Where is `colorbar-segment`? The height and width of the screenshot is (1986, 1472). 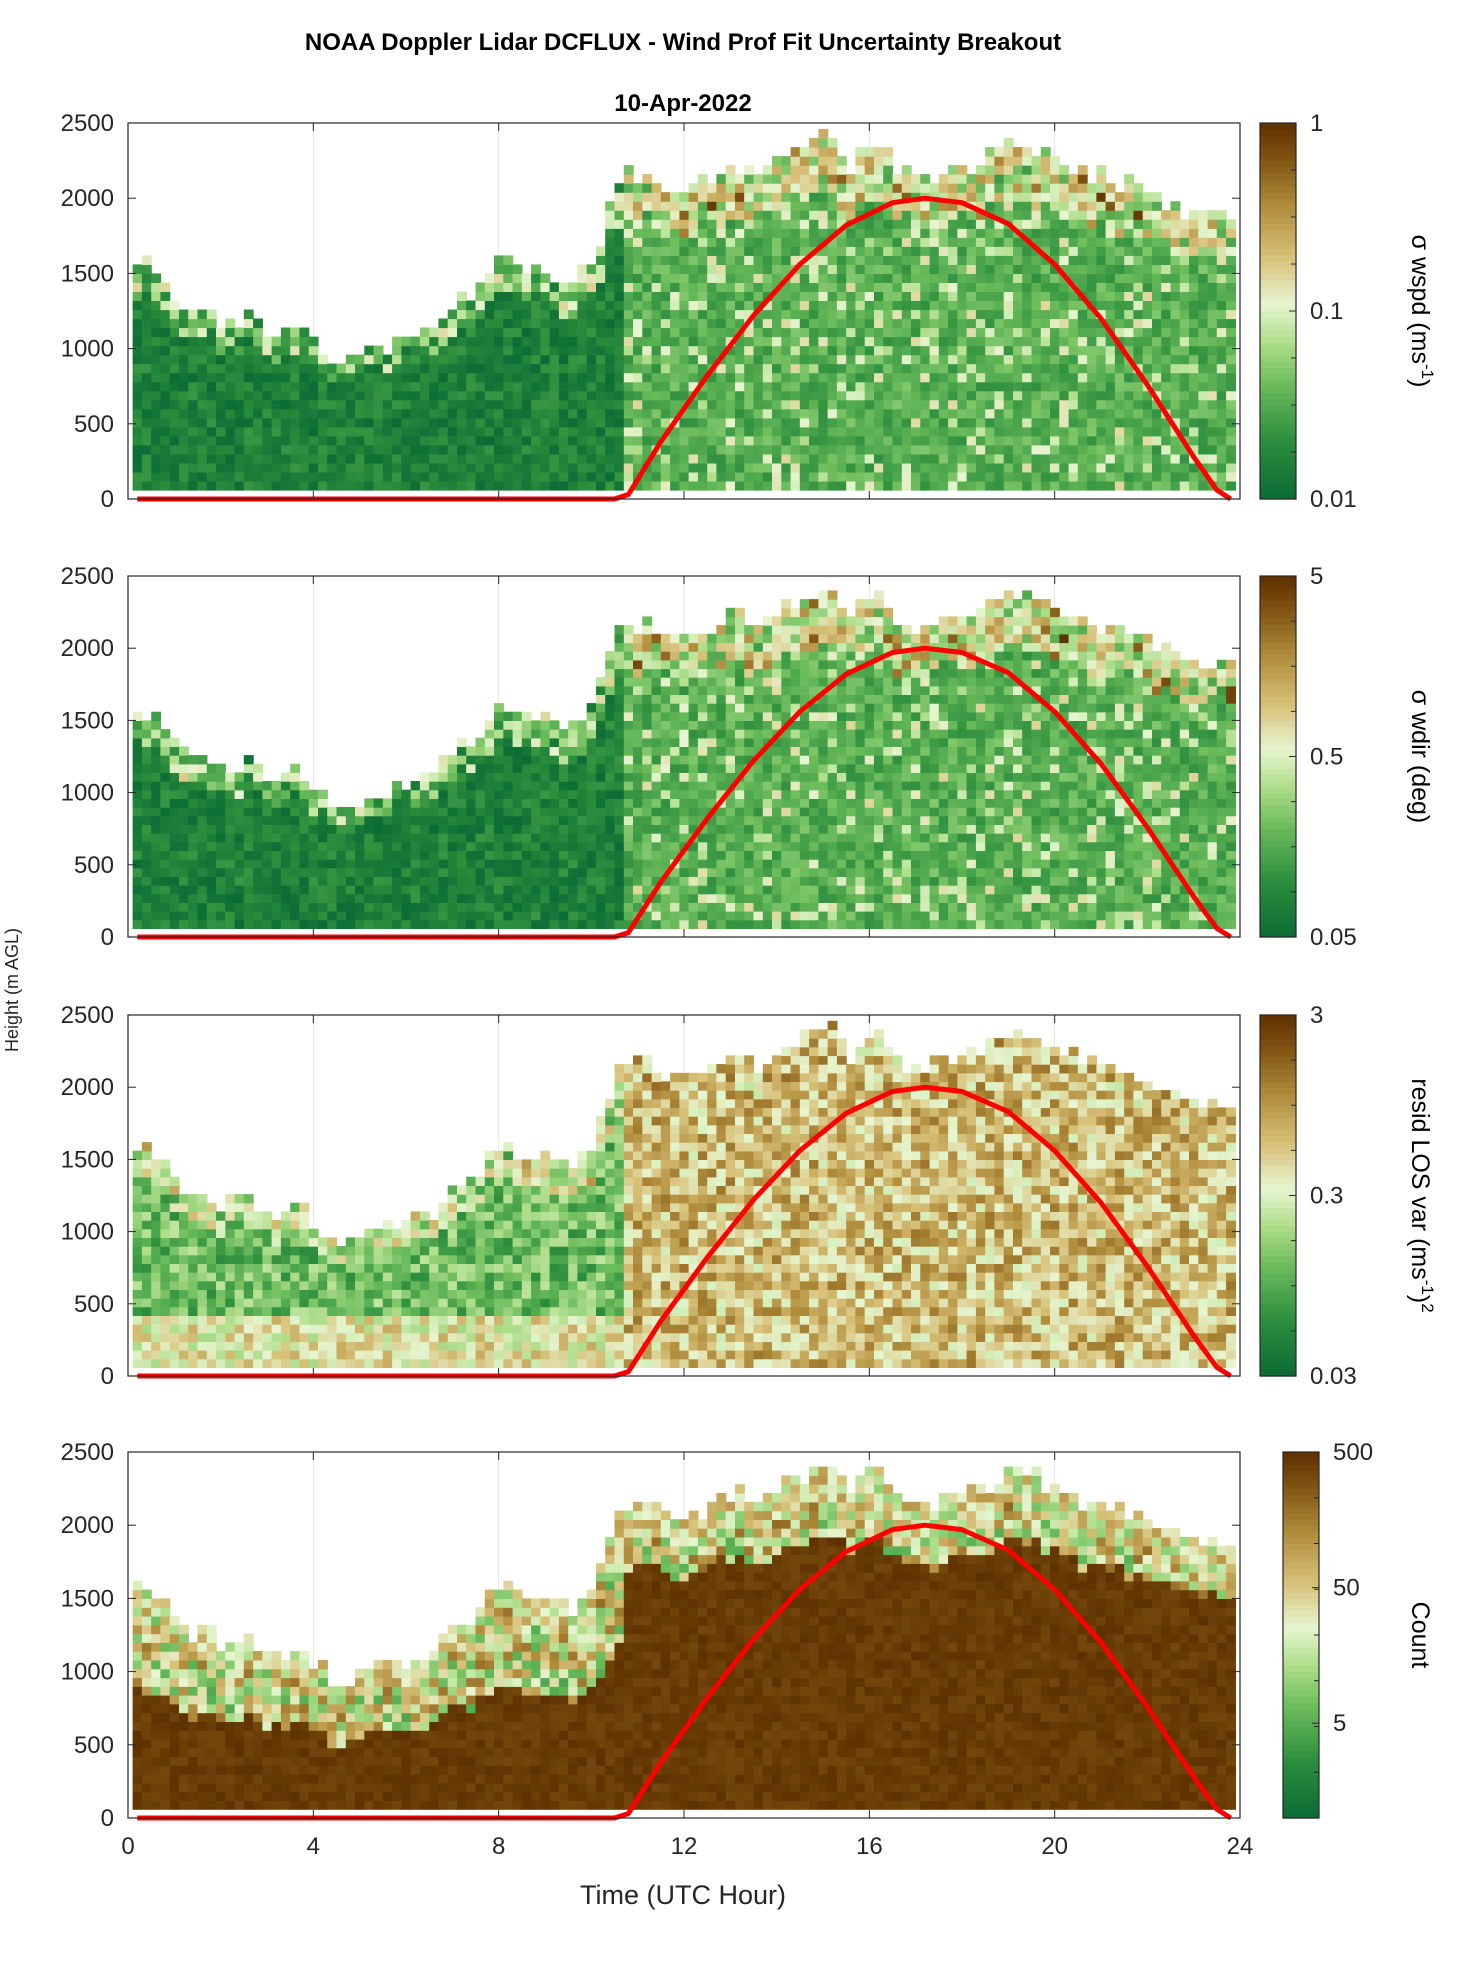
colorbar-segment is located at coordinates (1278, 371).